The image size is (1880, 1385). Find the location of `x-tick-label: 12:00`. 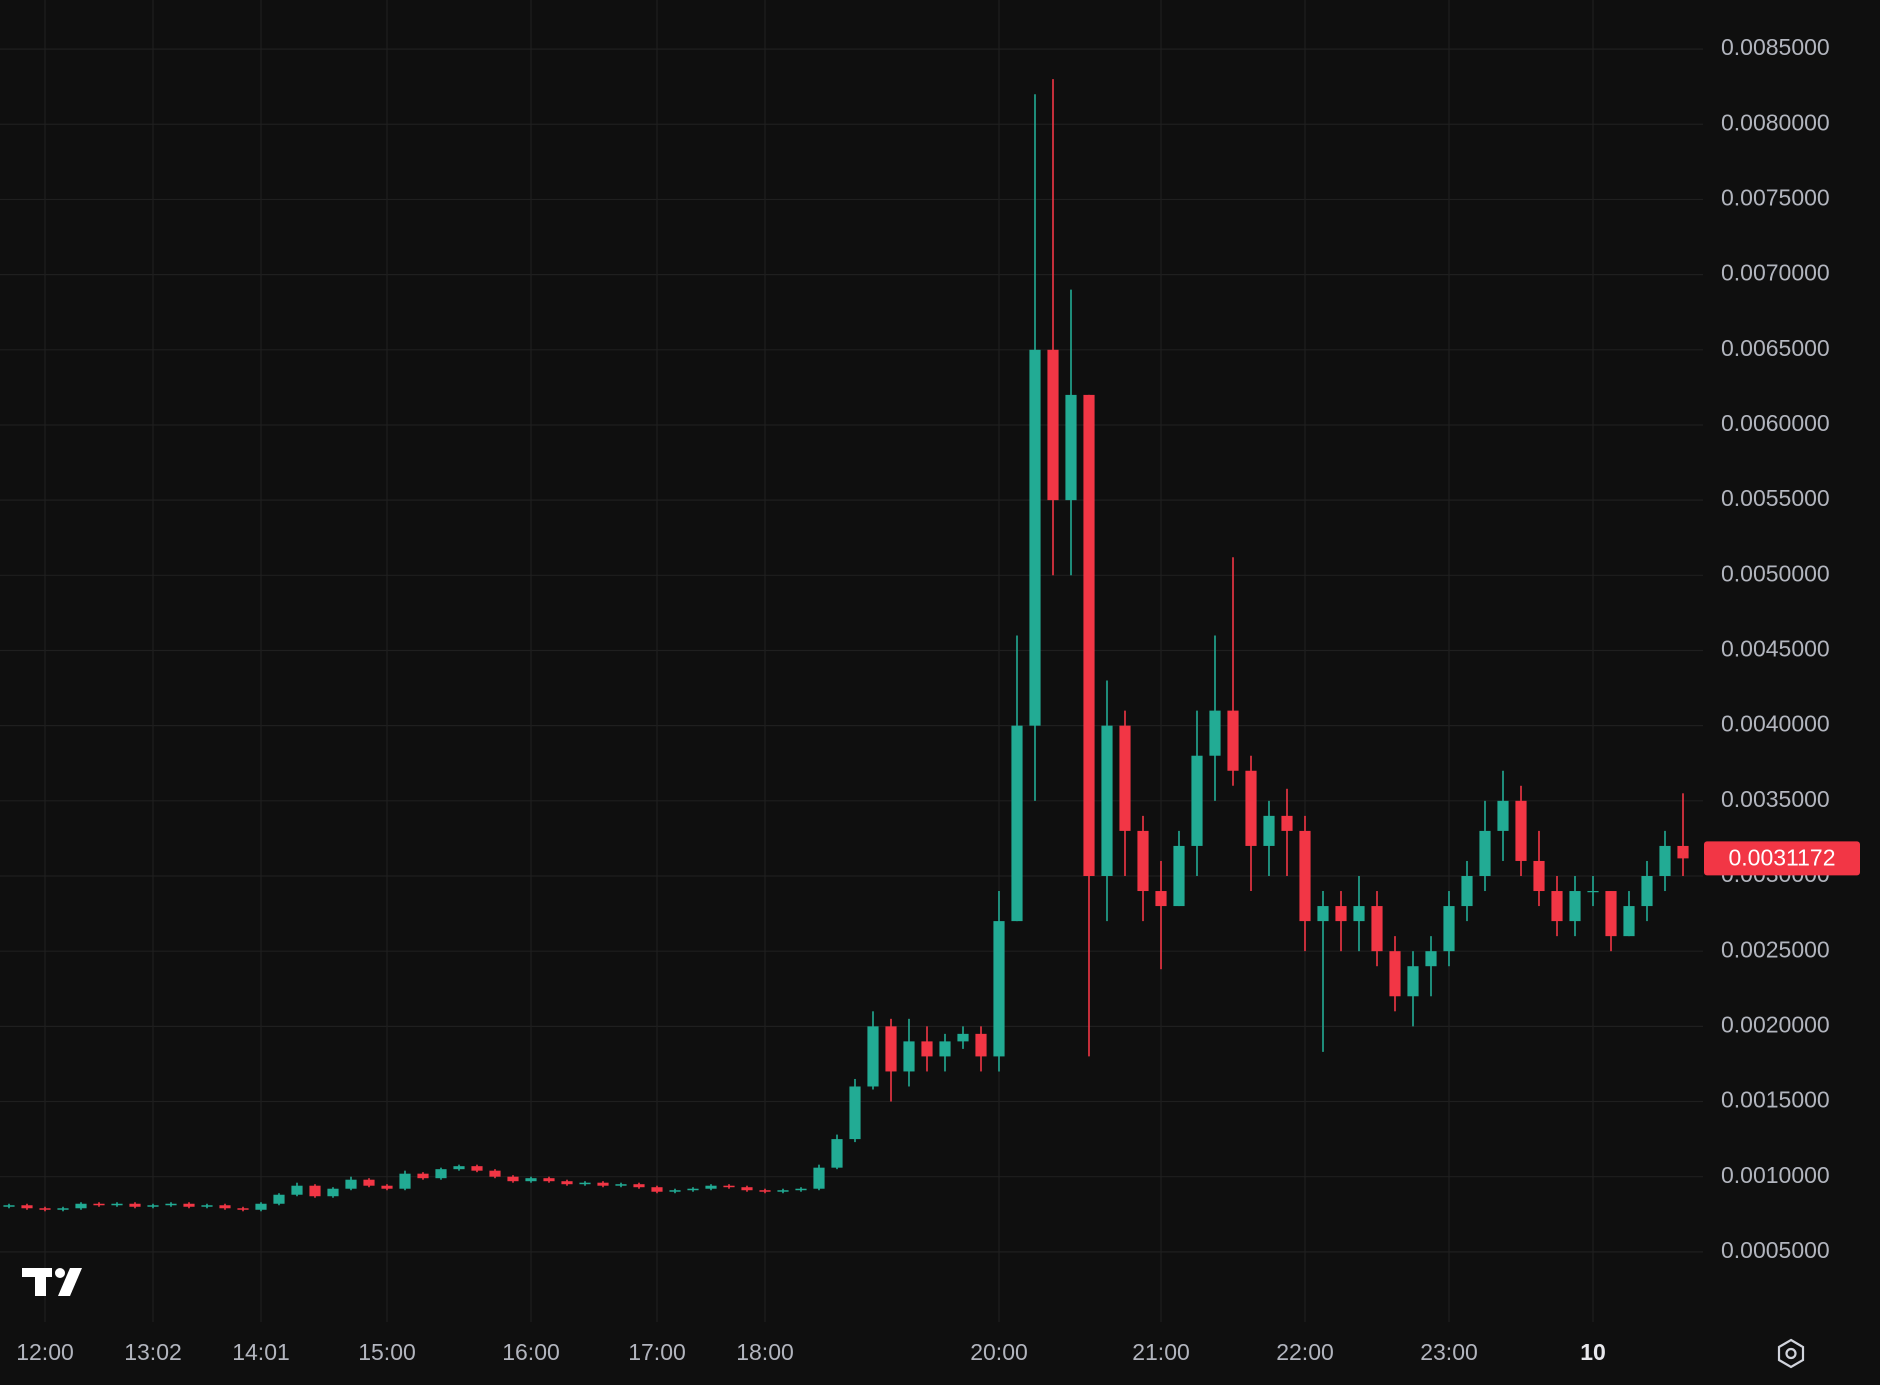

x-tick-label: 12:00 is located at coordinates (45, 1352).